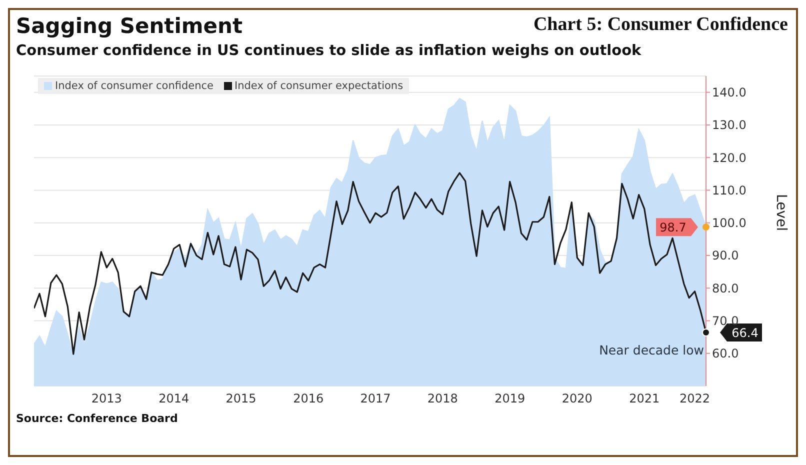 Image resolution: width=806 pixels, height=465 pixels. Describe the element at coordinates (729, 93) in the screenshot. I see `y-tick-label: 140.0` at that location.